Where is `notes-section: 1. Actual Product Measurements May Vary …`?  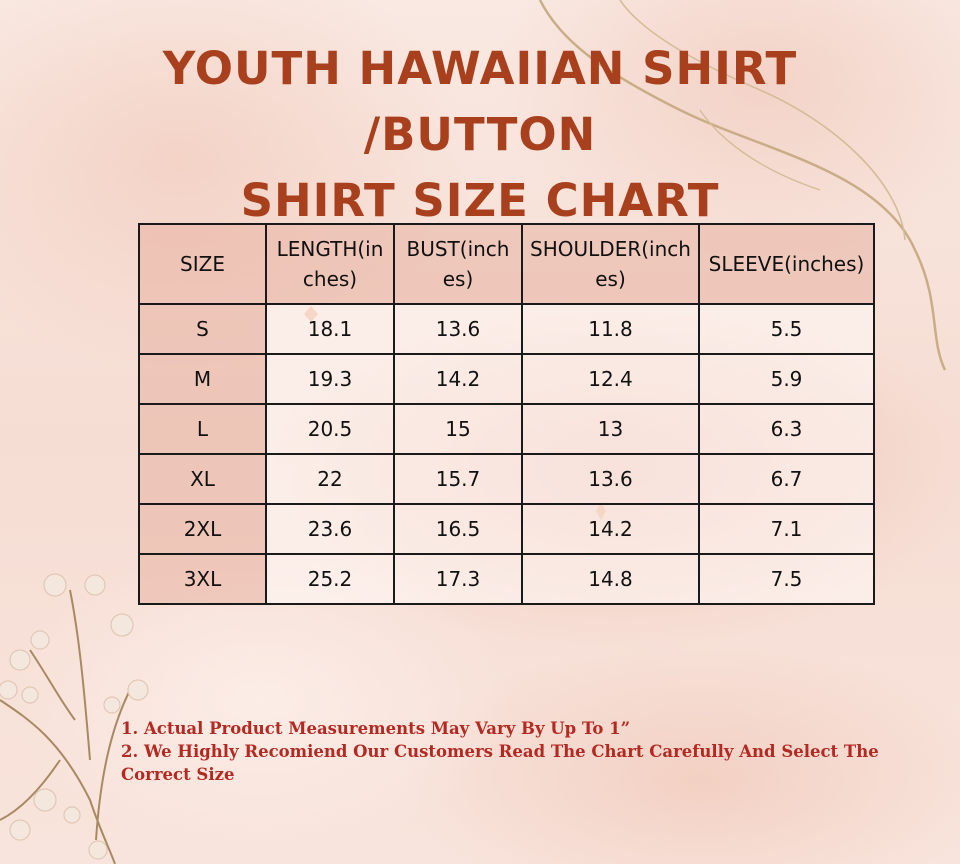 notes-section: 1. Actual Product Measurements May Vary … is located at coordinates (521, 751).